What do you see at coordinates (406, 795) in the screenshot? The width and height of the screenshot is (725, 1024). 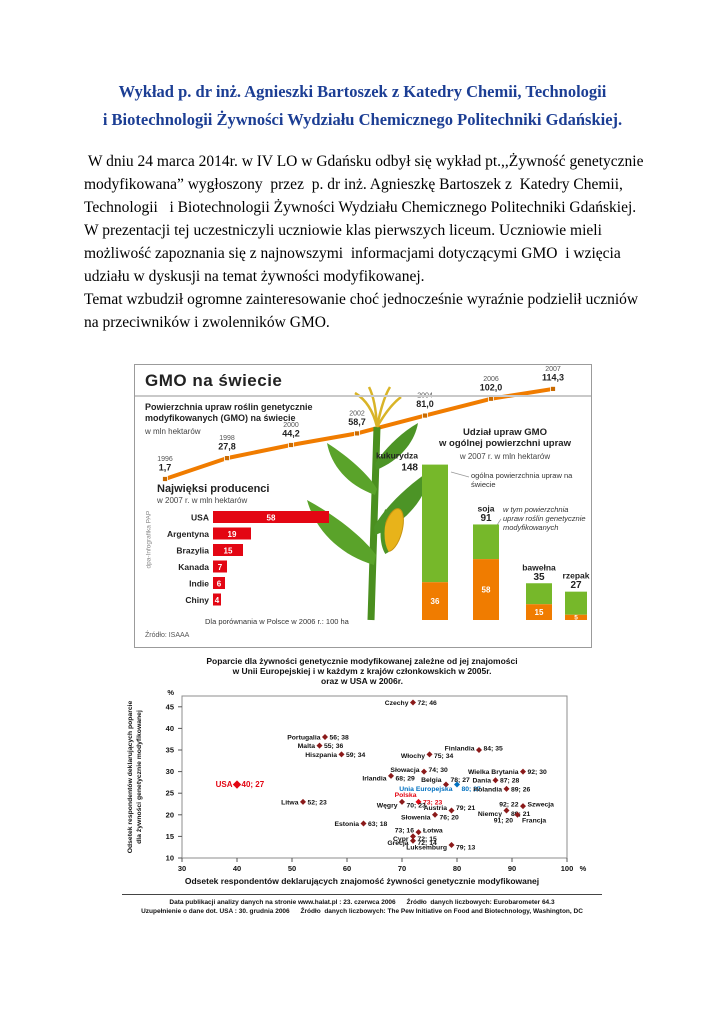 I see `scatter-label: Polska` at bounding box center [406, 795].